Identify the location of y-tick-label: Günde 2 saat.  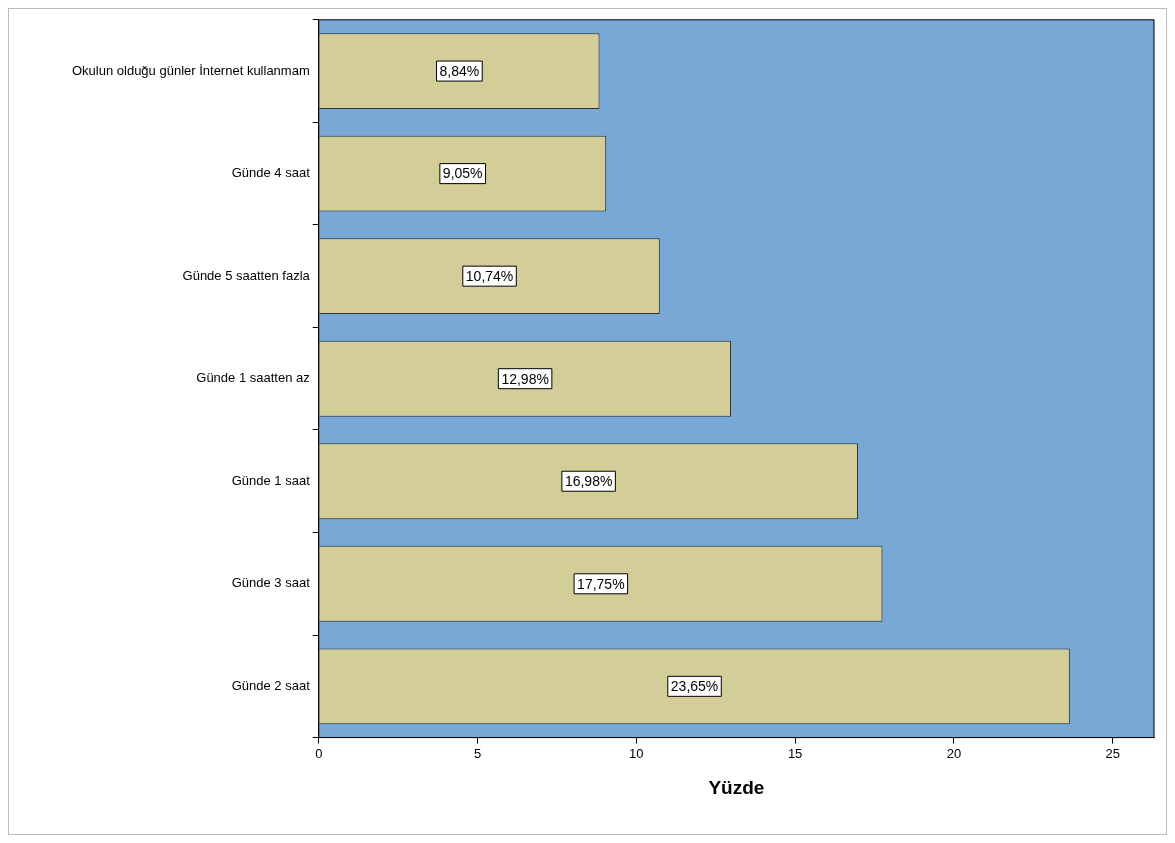
(271, 685).